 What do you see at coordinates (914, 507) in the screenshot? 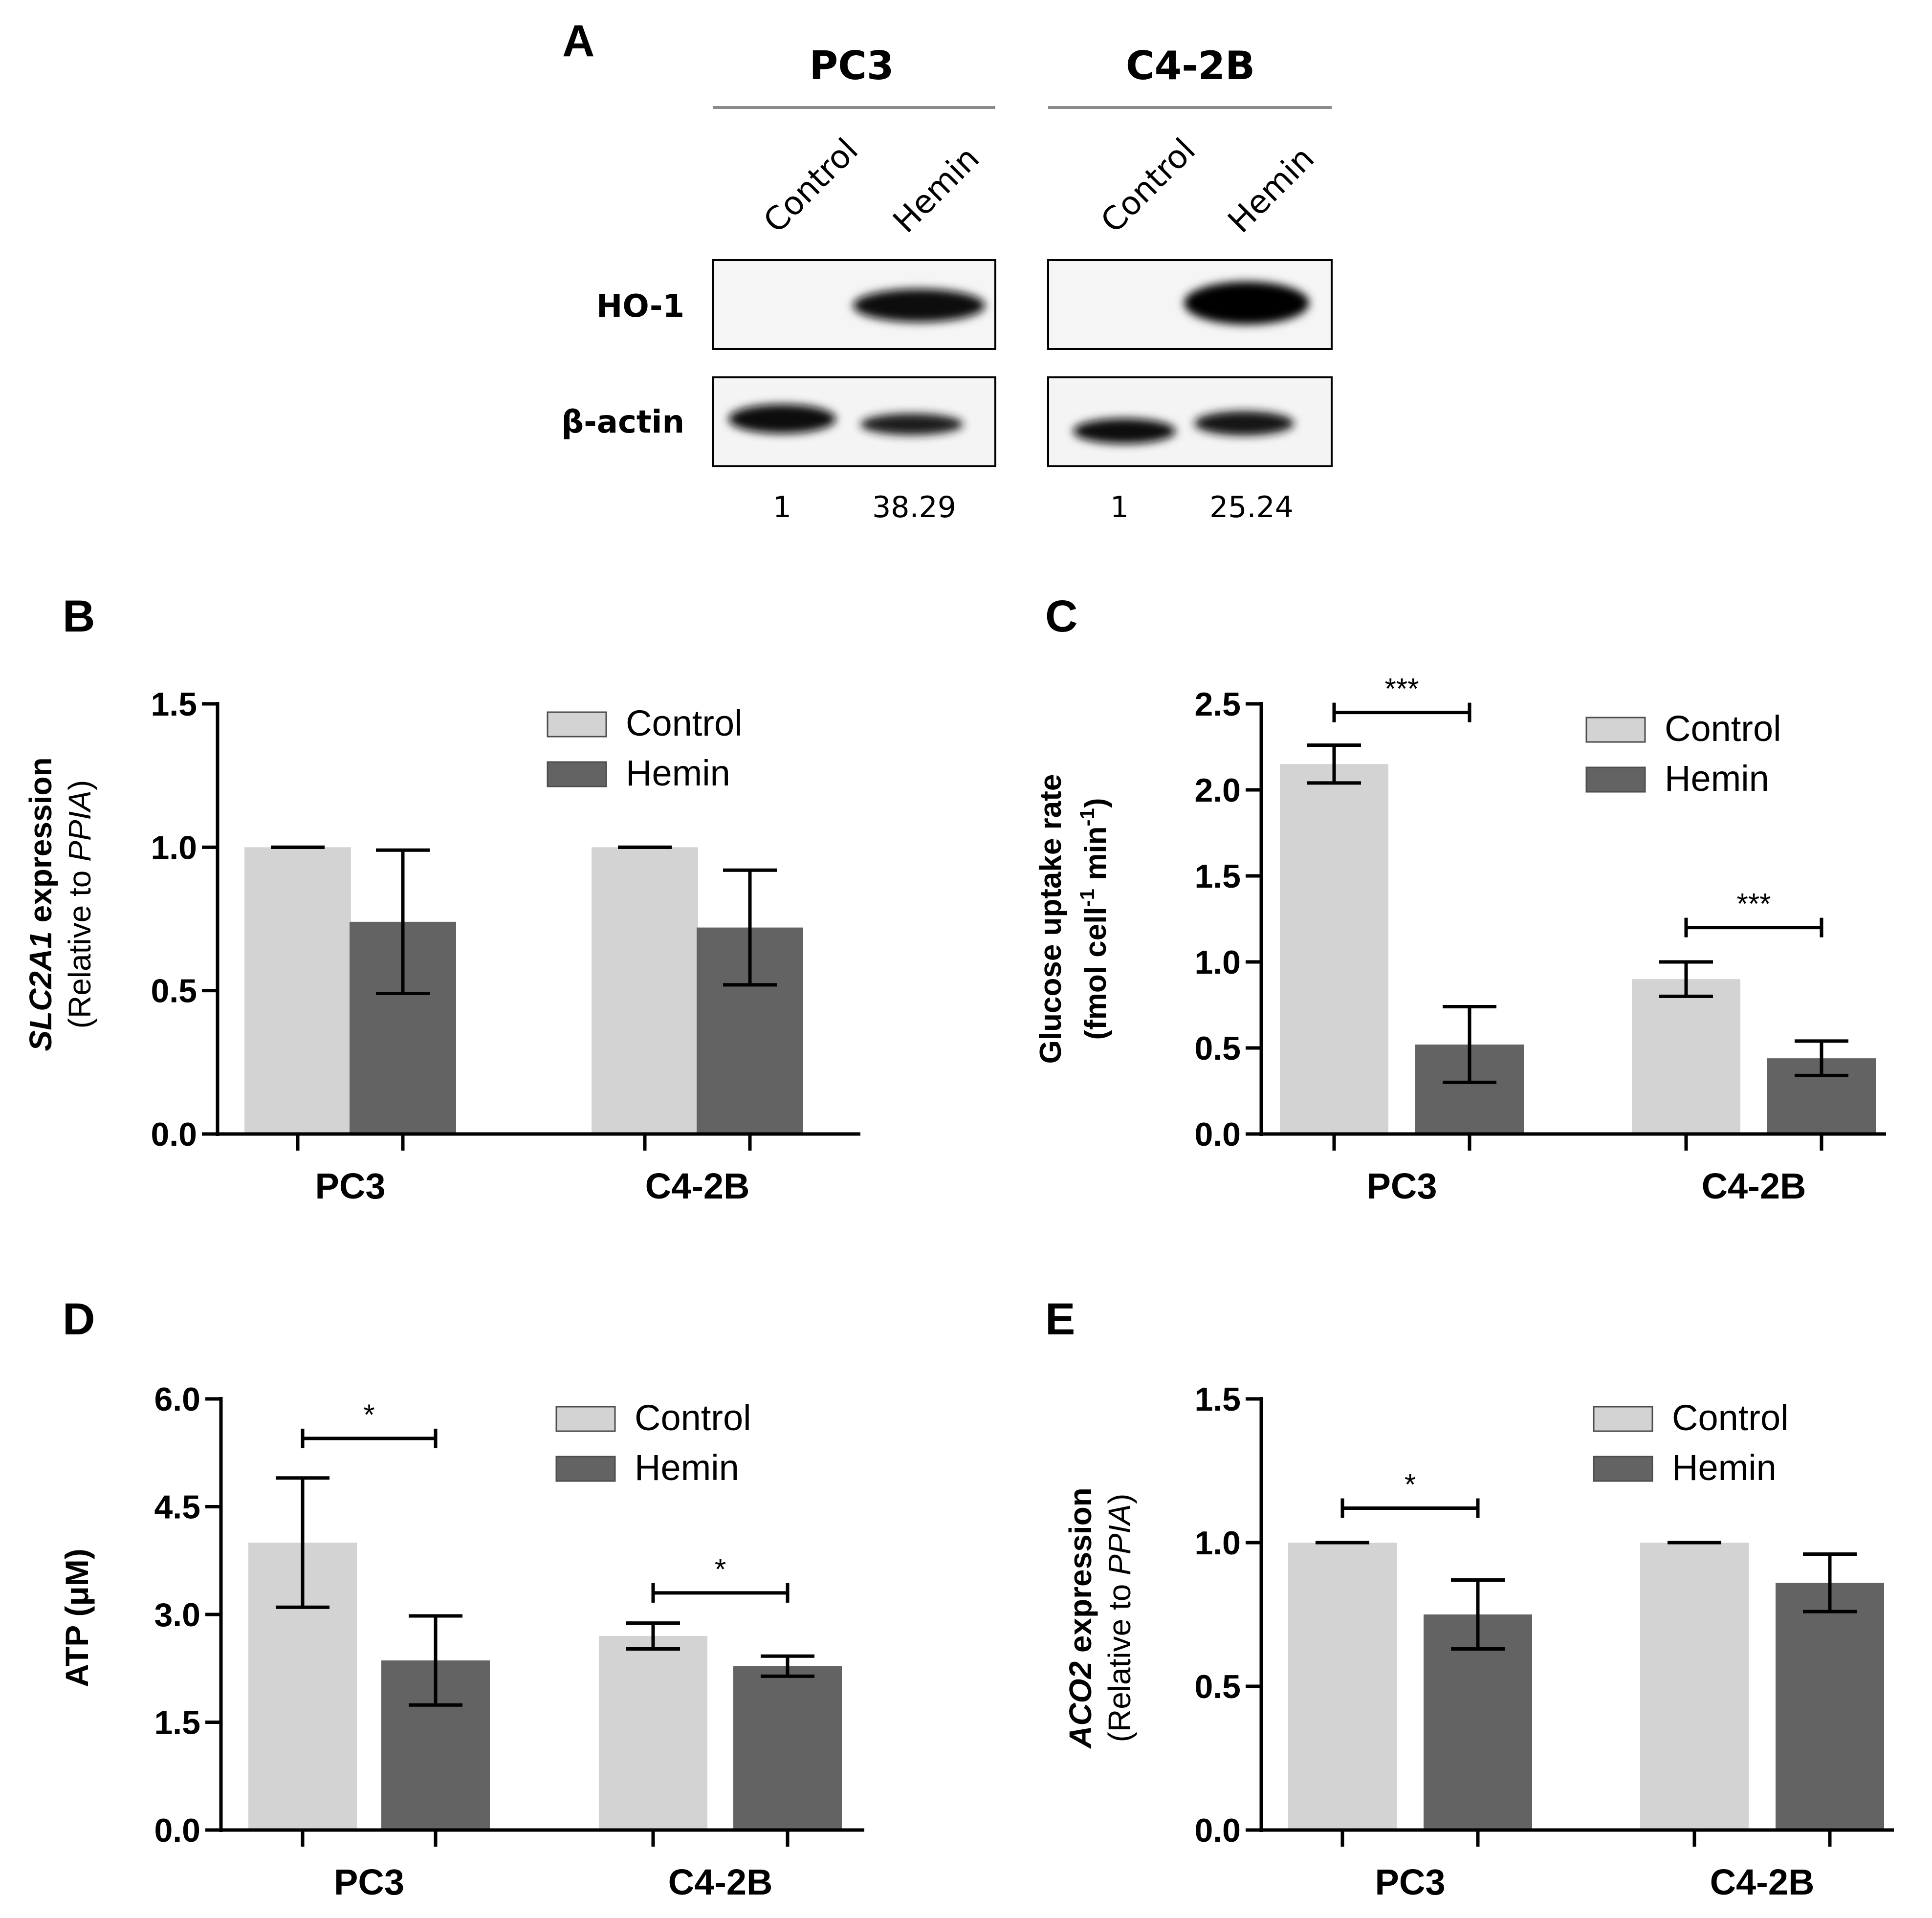
I see `quant-pc3-hemin: 38.29` at bounding box center [914, 507].